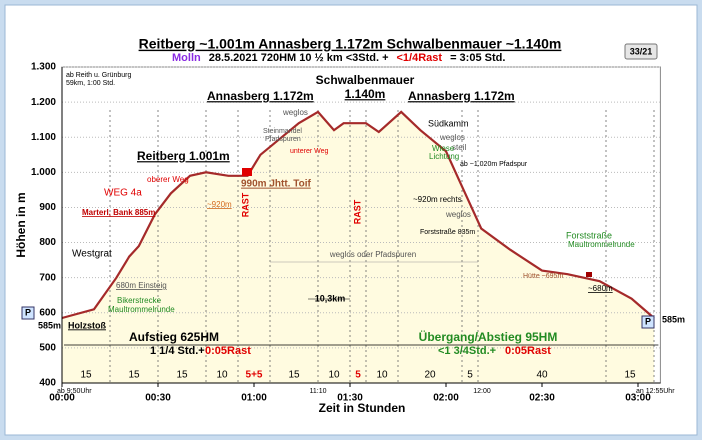 This screenshot has height=445, width=702. Describe the element at coordinates (43, 102) in the screenshot. I see `y-tick-label: 1.200` at that location.